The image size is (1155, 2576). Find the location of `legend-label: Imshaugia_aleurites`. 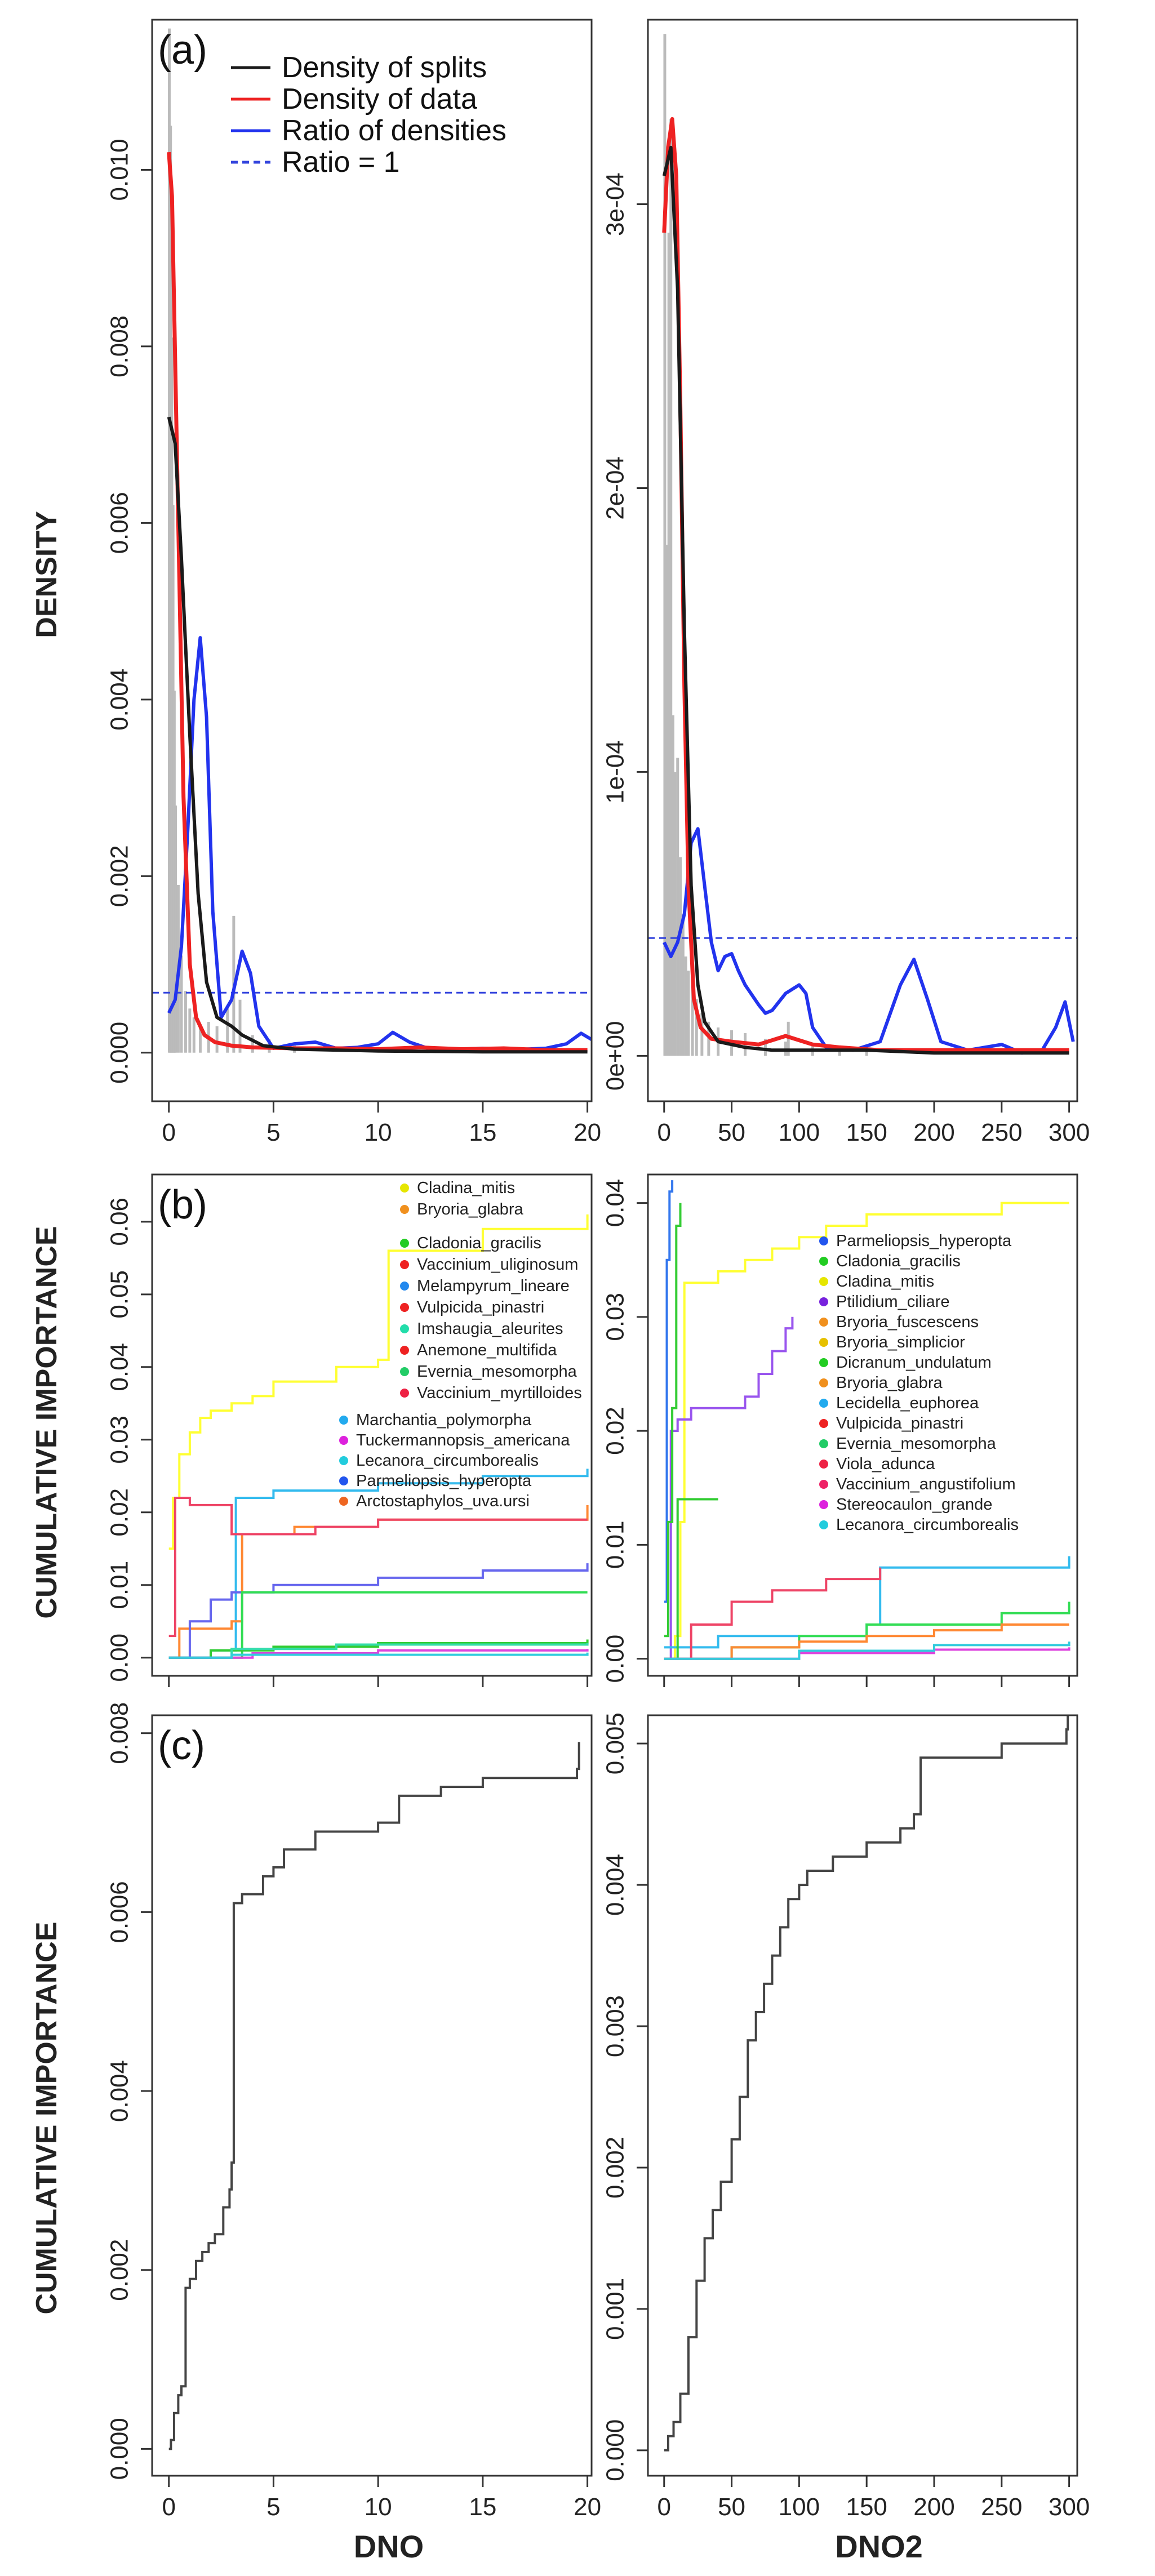

legend-label: Imshaugia_aleurites is located at coordinates (490, 1329).